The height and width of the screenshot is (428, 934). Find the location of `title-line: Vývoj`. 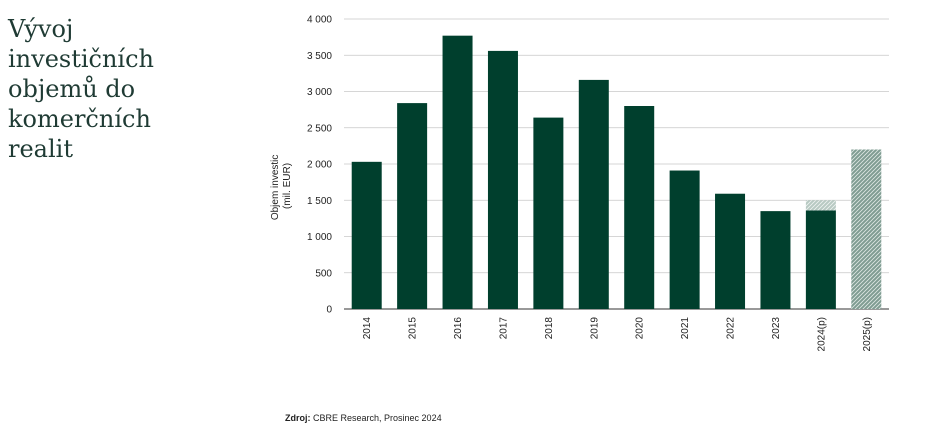

title-line: Vývoj is located at coordinates (41, 29).